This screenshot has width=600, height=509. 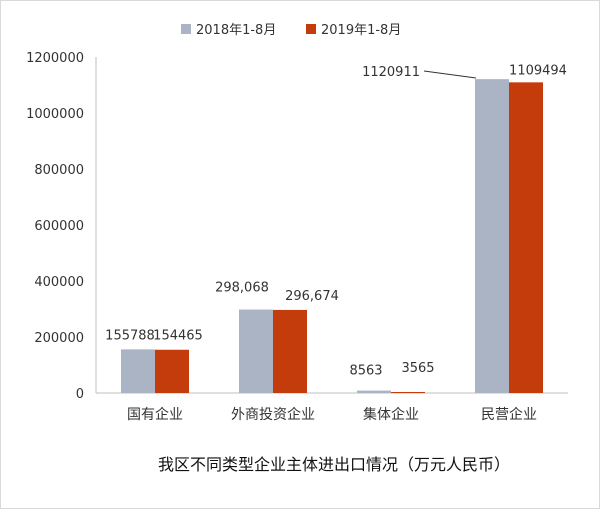 What do you see at coordinates (417, 368) in the screenshot?
I see `data-label: 3565` at bounding box center [417, 368].